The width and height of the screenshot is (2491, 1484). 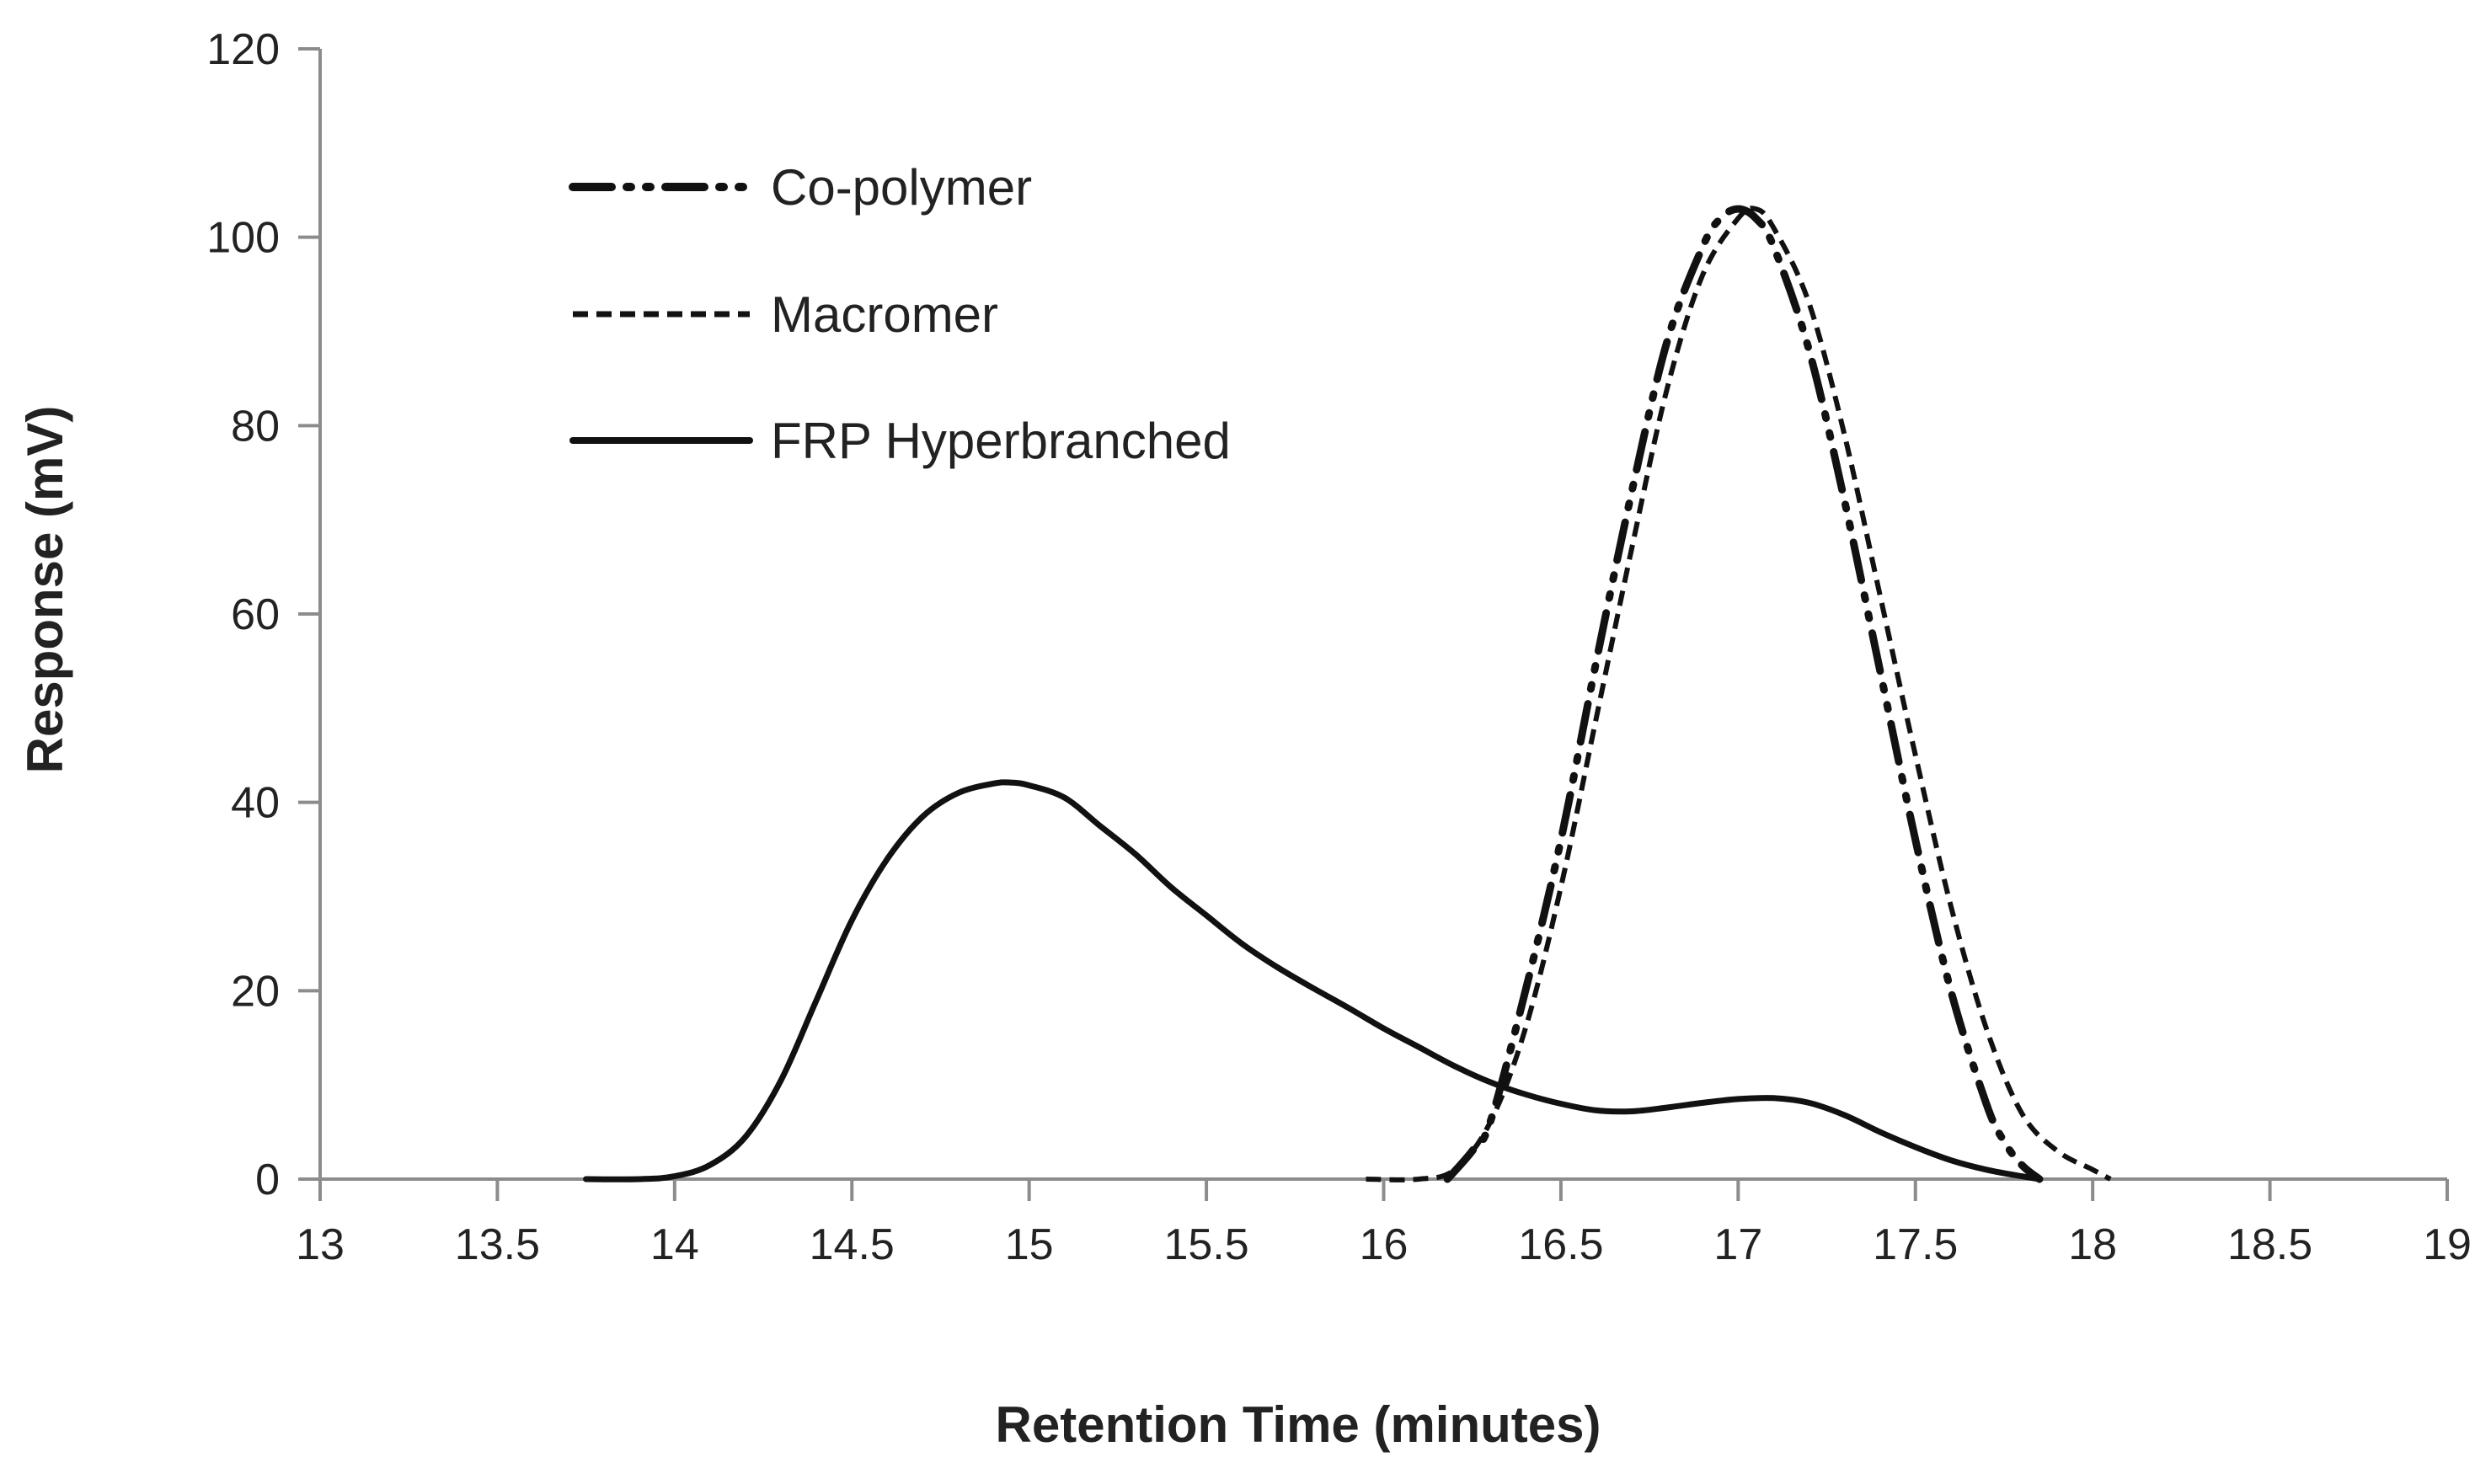 I want to click on legend-label: Macromer, so click(x=884, y=314).